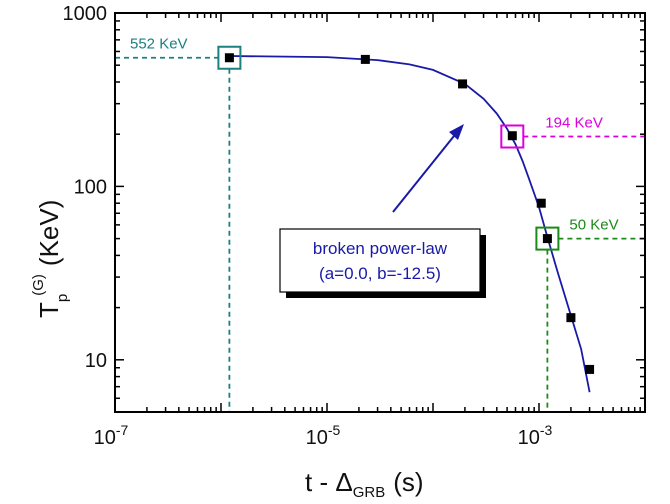  What do you see at coordinates (49, 310) in the screenshot?
I see `y-axis-title-main: T` at bounding box center [49, 310].